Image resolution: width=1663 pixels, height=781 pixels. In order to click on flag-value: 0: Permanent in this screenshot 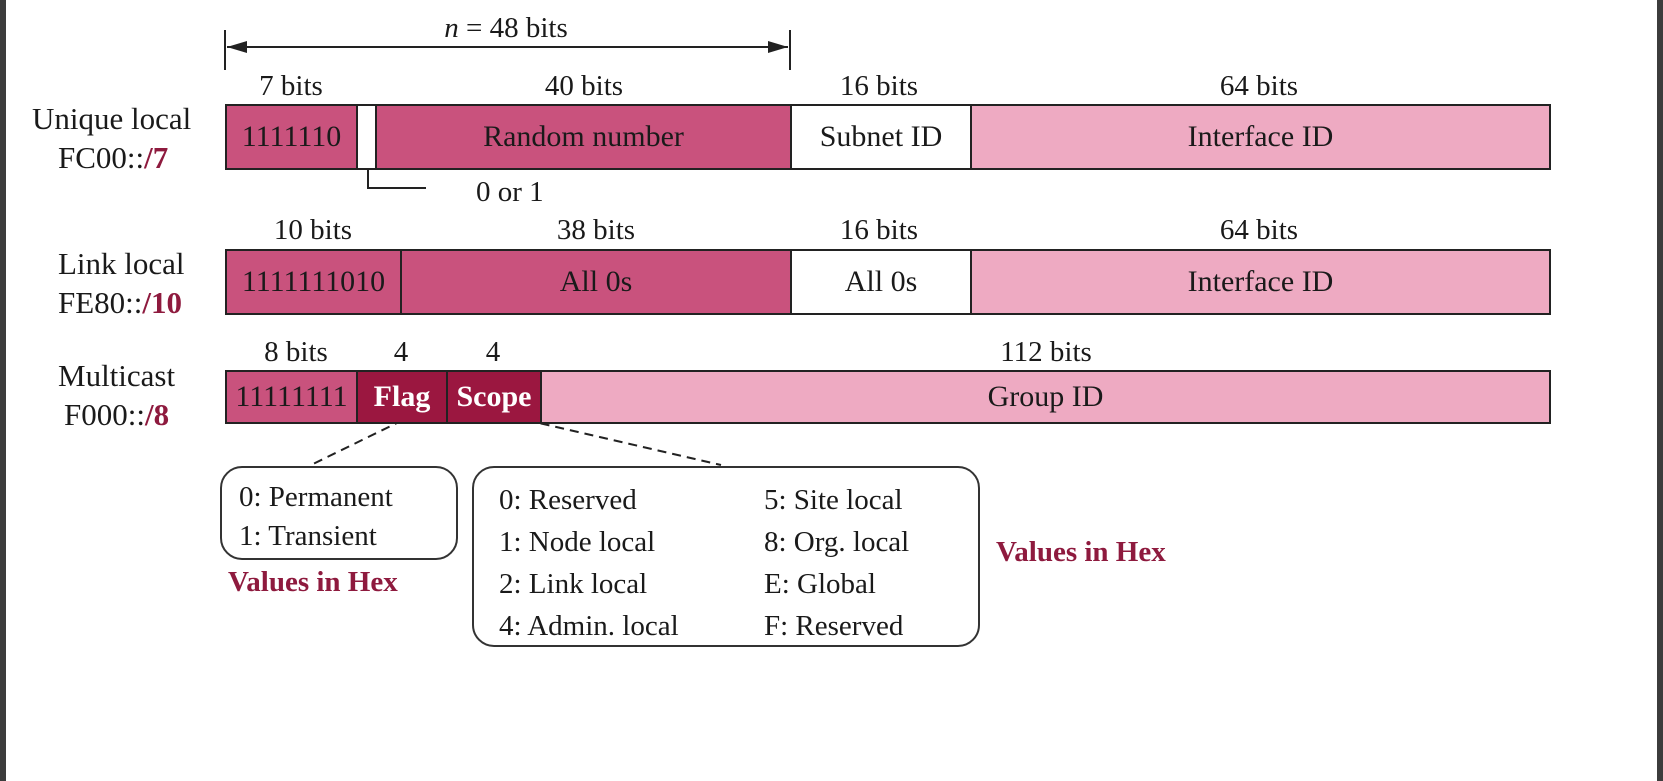, I will do `click(316, 497)`.